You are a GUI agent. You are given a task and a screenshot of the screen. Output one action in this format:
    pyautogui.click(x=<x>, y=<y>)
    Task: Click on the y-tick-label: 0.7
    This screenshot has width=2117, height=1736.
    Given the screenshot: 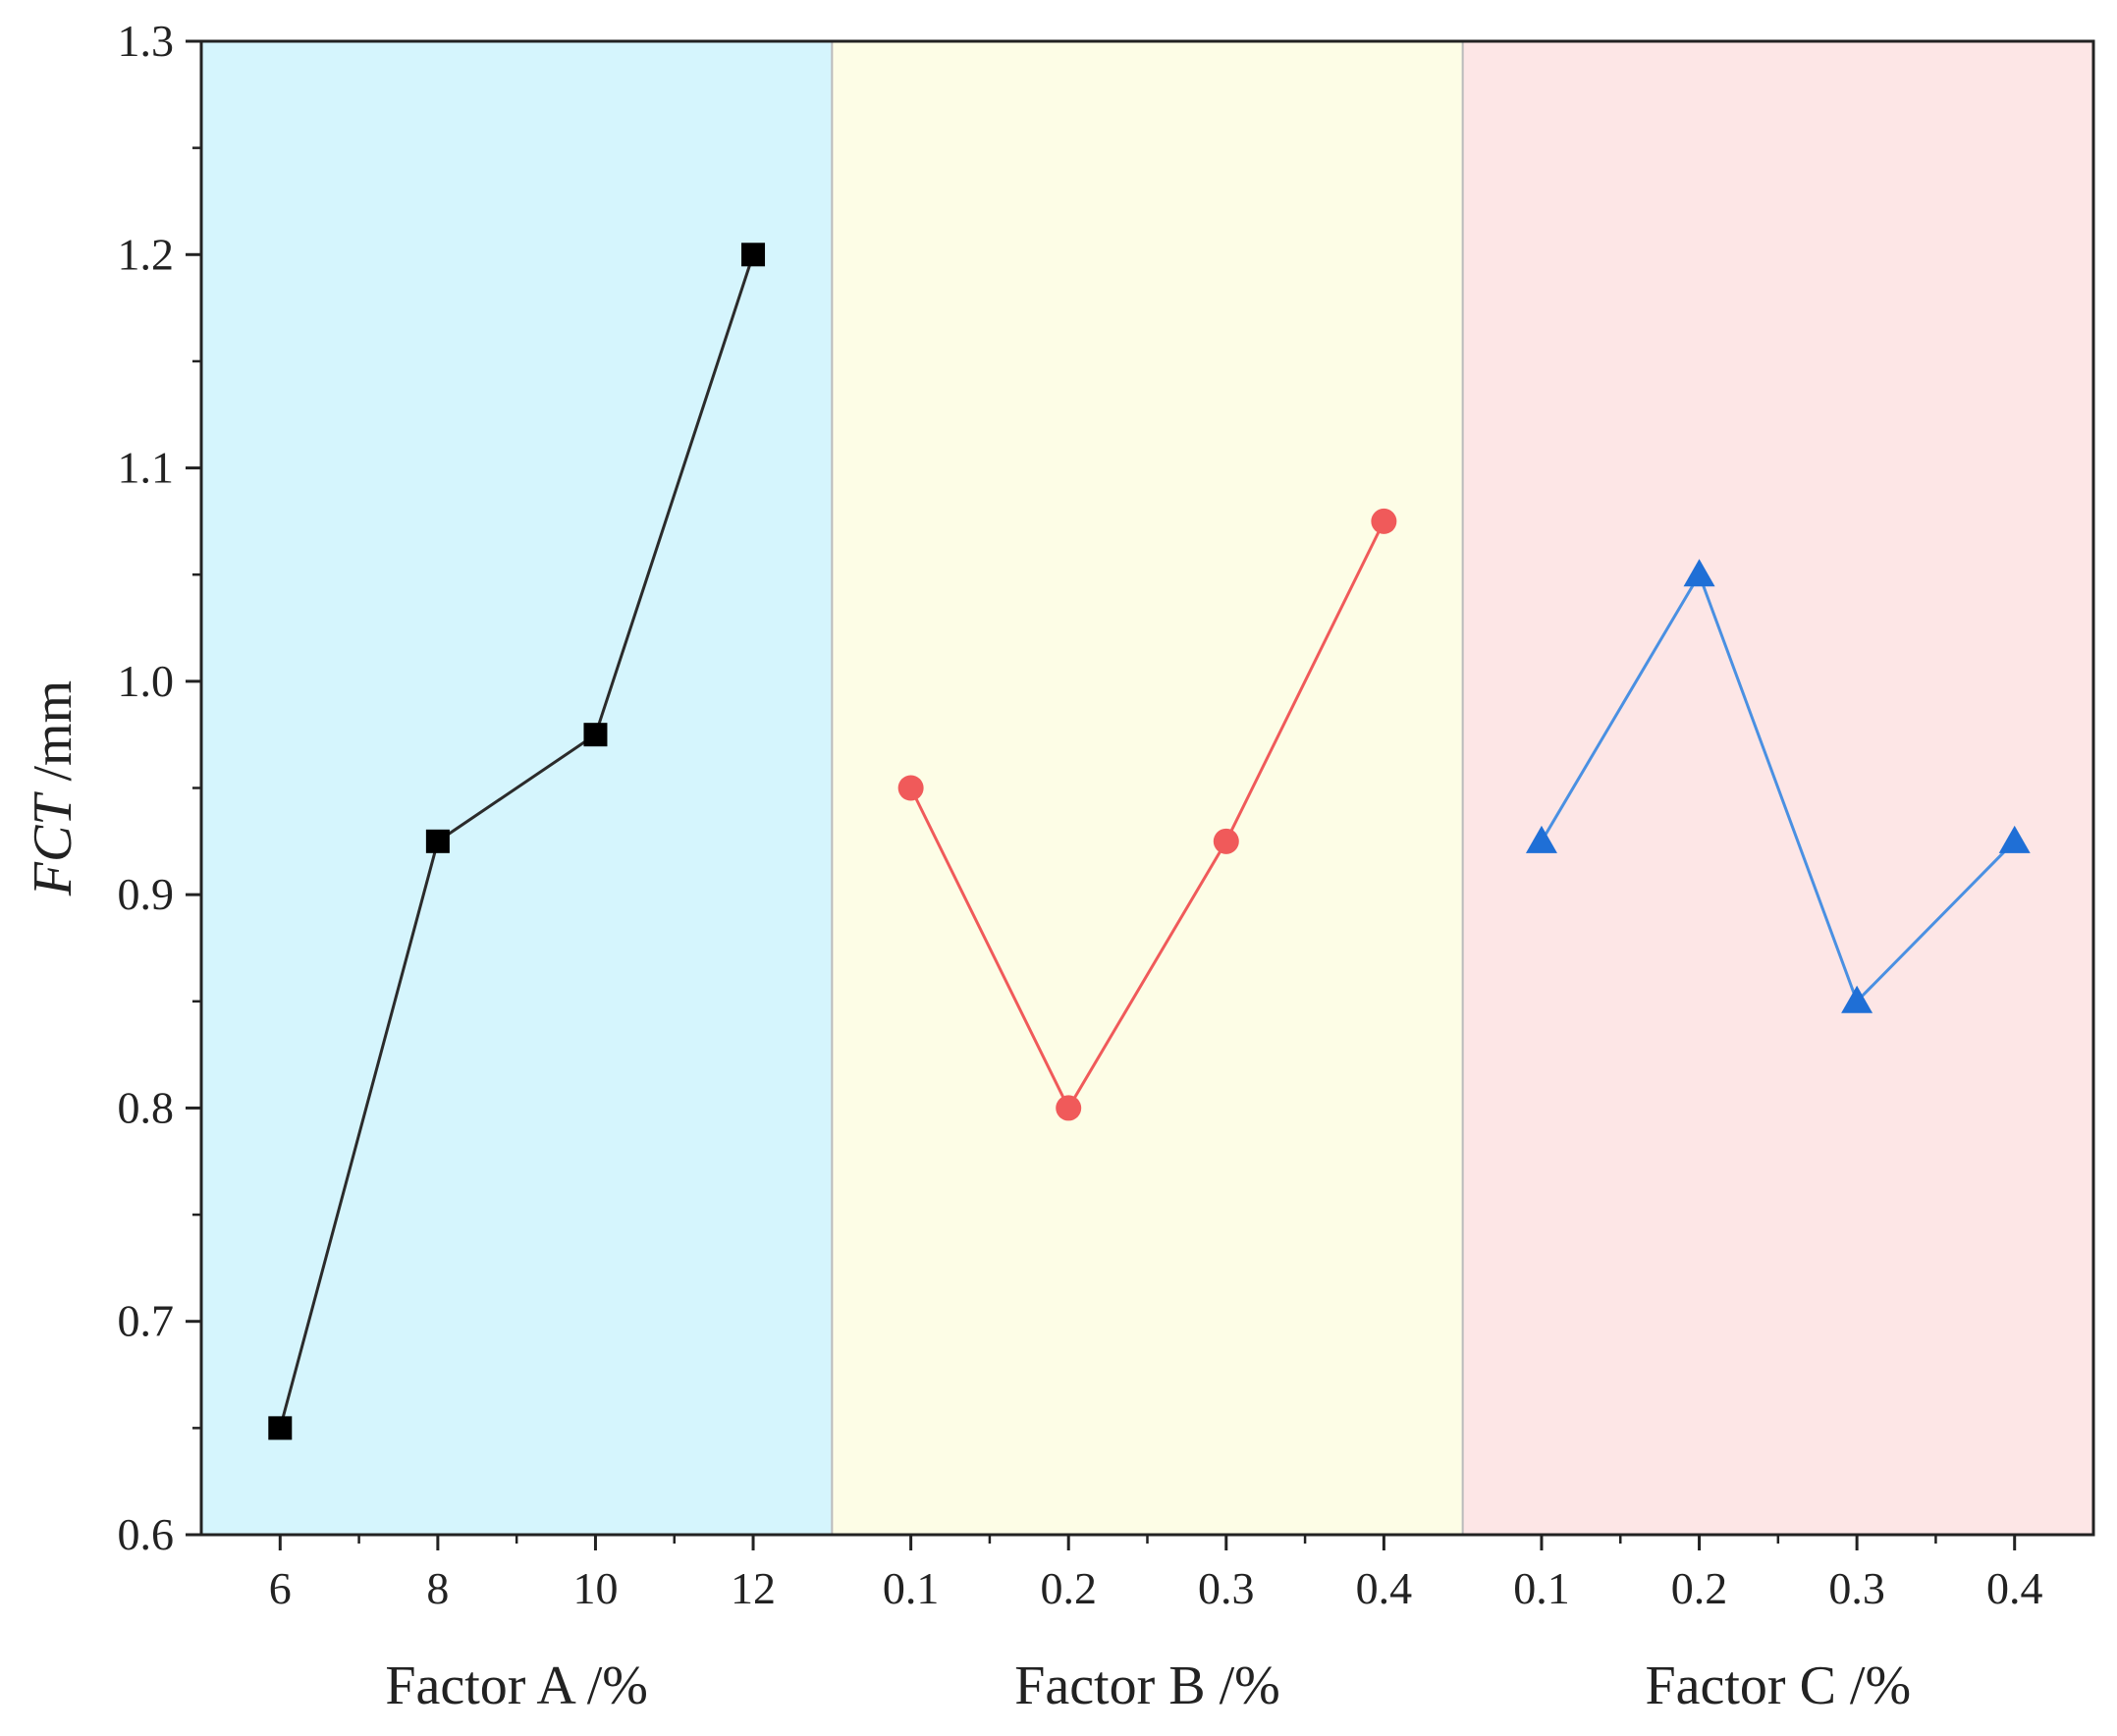 What is the action you would take?
    pyautogui.click(x=146, y=1321)
    